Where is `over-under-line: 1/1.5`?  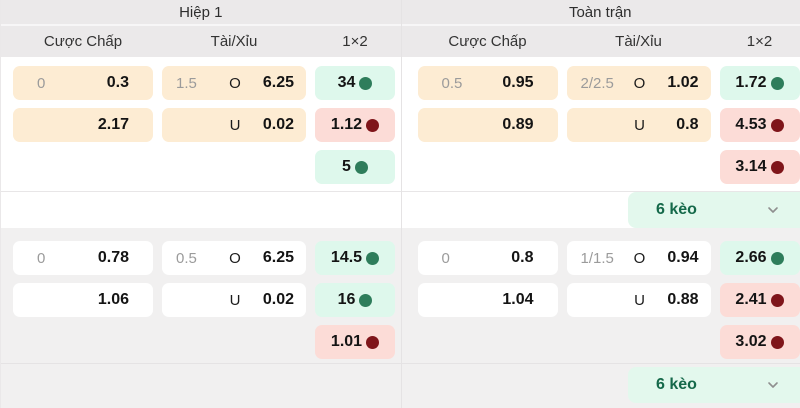 over-under-line: 1/1.5 is located at coordinates (597, 258).